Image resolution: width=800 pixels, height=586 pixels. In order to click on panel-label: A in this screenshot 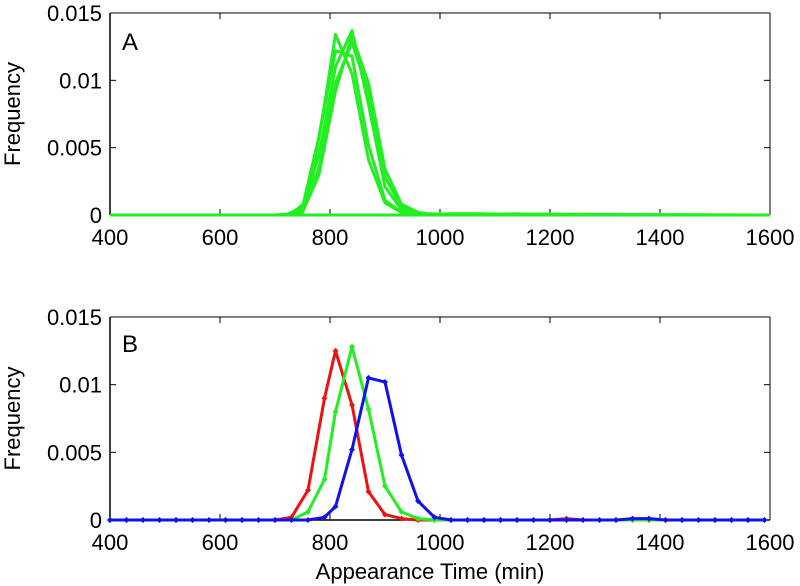, I will do `click(130, 42)`.